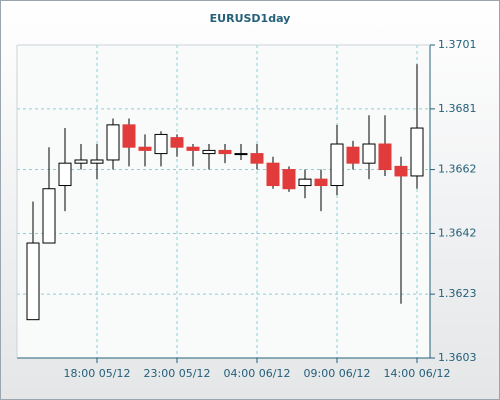 The image size is (500, 400). Describe the element at coordinates (97, 373) in the screenshot. I see `x-tick-label: 18:00 05/12` at that location.